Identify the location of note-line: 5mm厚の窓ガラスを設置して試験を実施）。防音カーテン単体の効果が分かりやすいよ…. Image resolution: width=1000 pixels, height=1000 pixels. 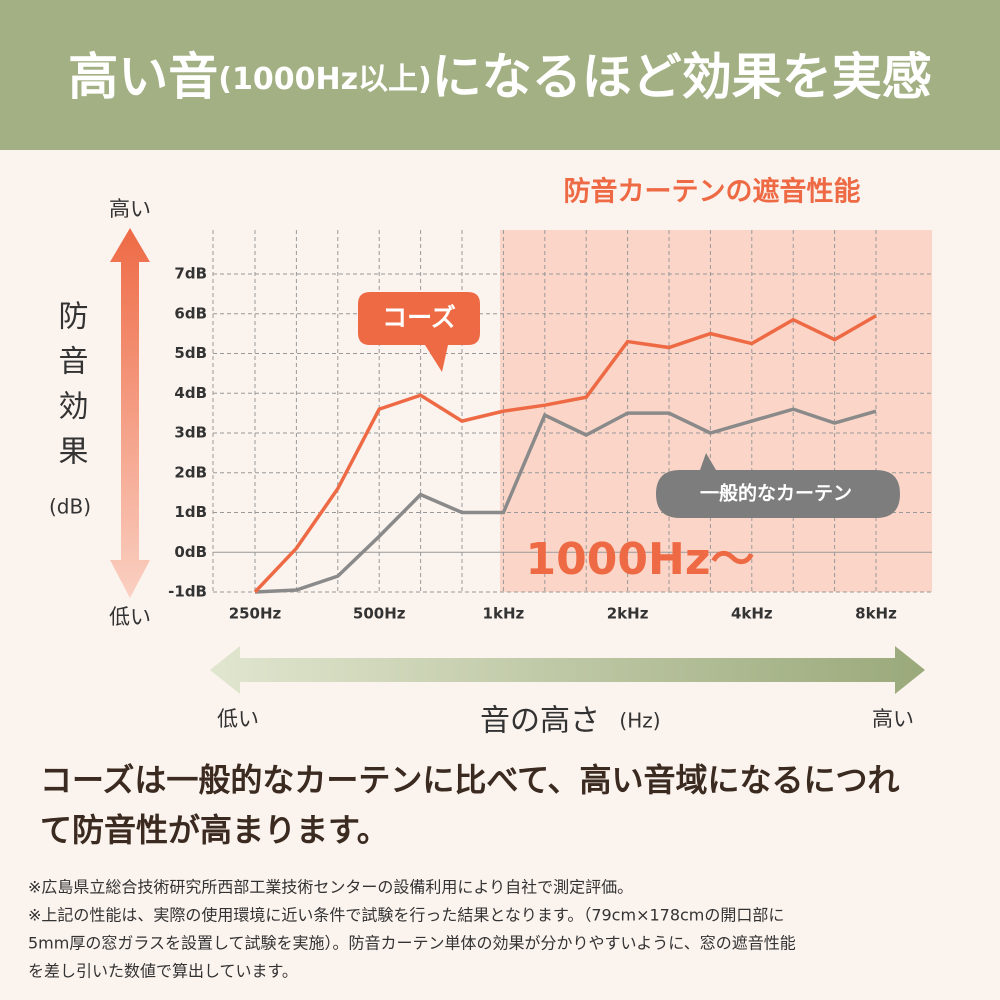
(412, 943).